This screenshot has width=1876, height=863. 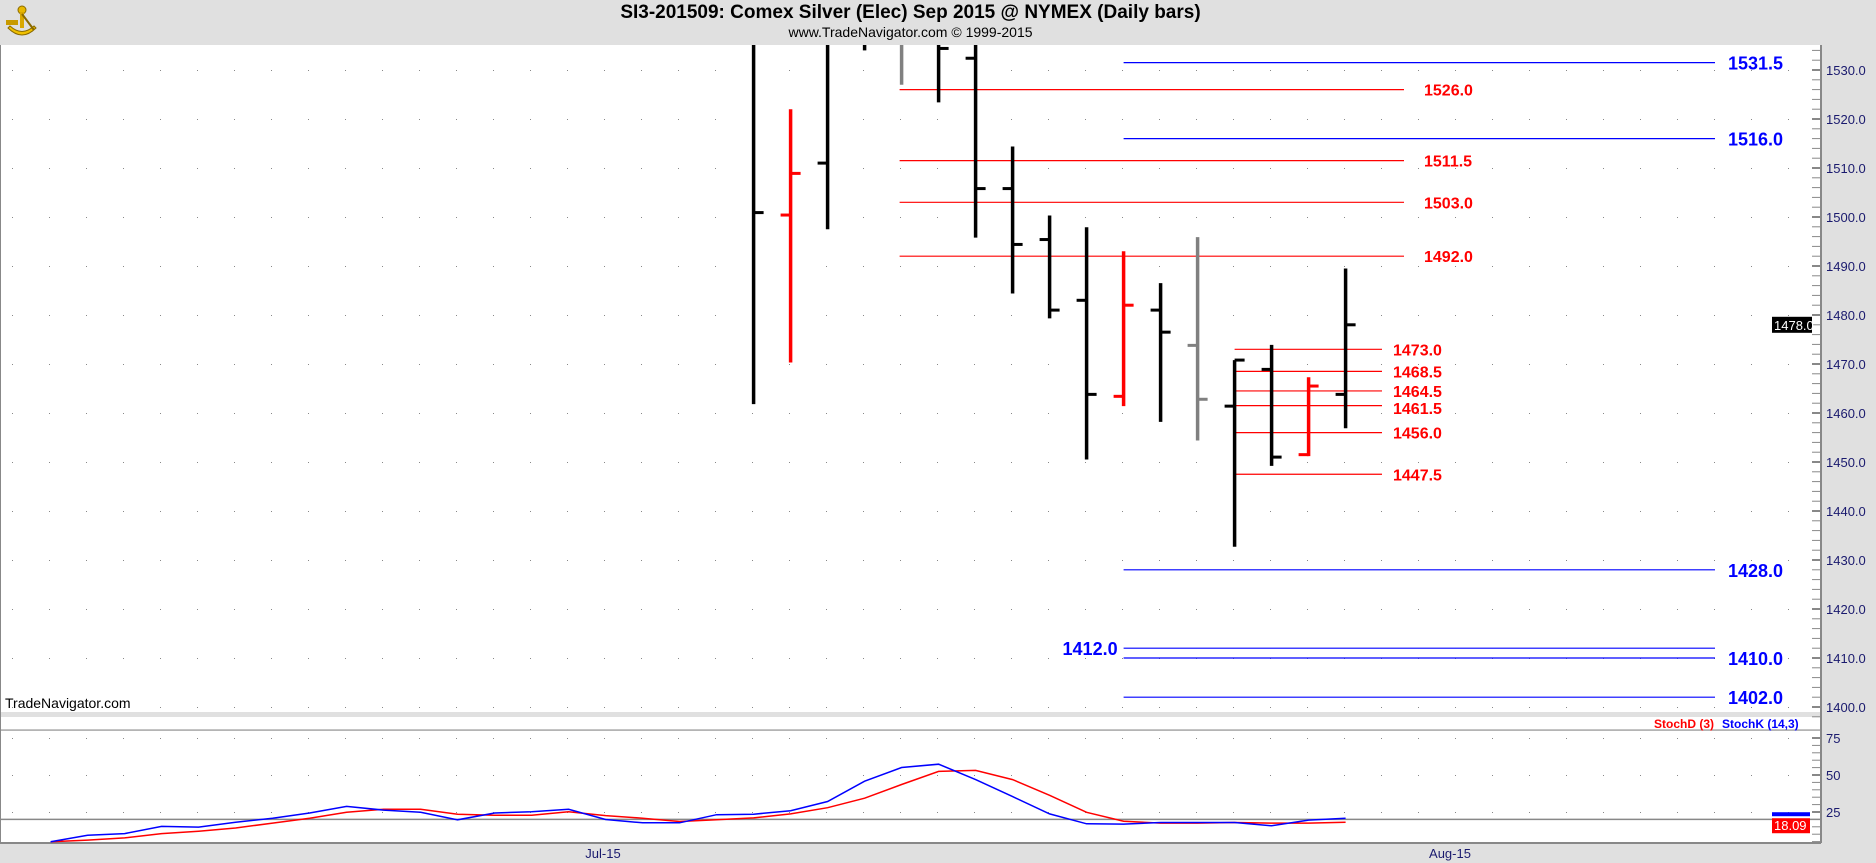 I want to click on level-label-red: 1473.0, so click(x=1417, y=350).